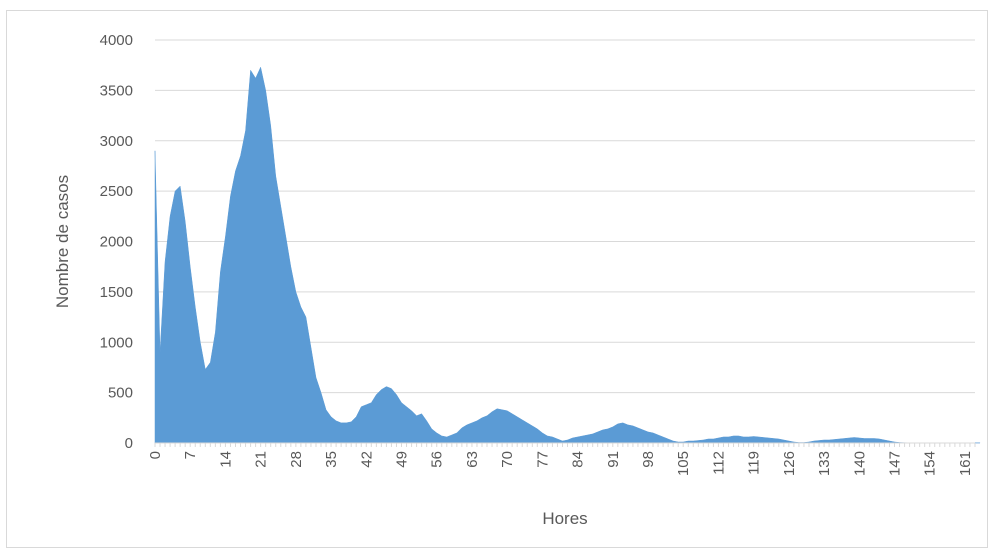 This screenshot has width=991, height=552. I want to click on y-tick-label: 3000, so click(116, 141).